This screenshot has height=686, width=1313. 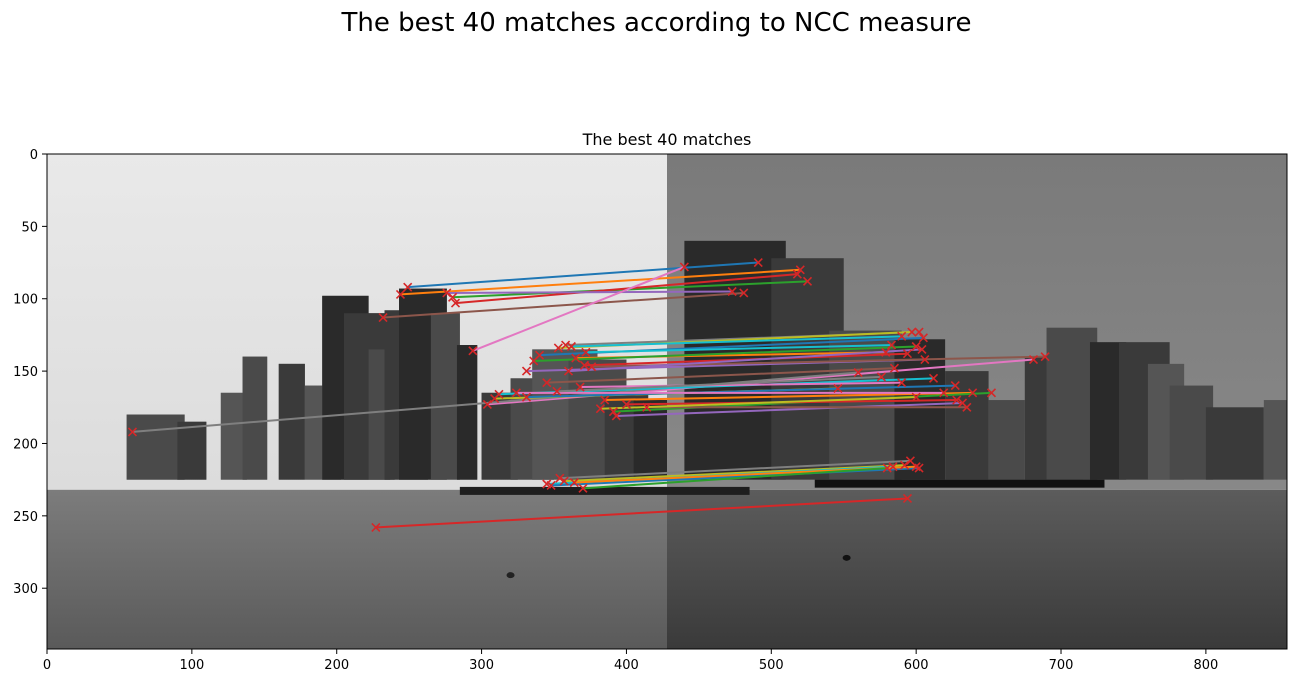 What do you see at coordinates (626, 665) in the screenshot?
I see `x-tick-label: 400` at bounding box center [626, 665].